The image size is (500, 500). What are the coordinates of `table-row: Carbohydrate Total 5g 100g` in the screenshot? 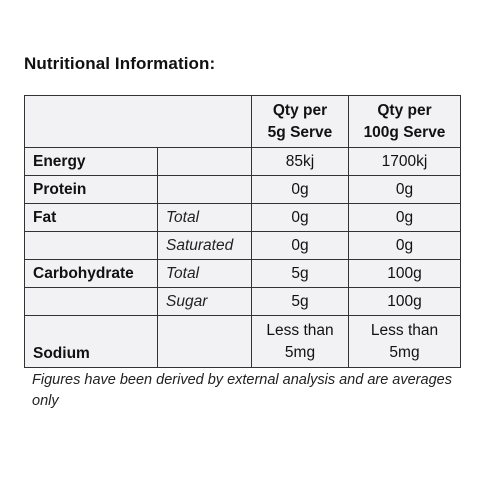 It's located at (242, 273).